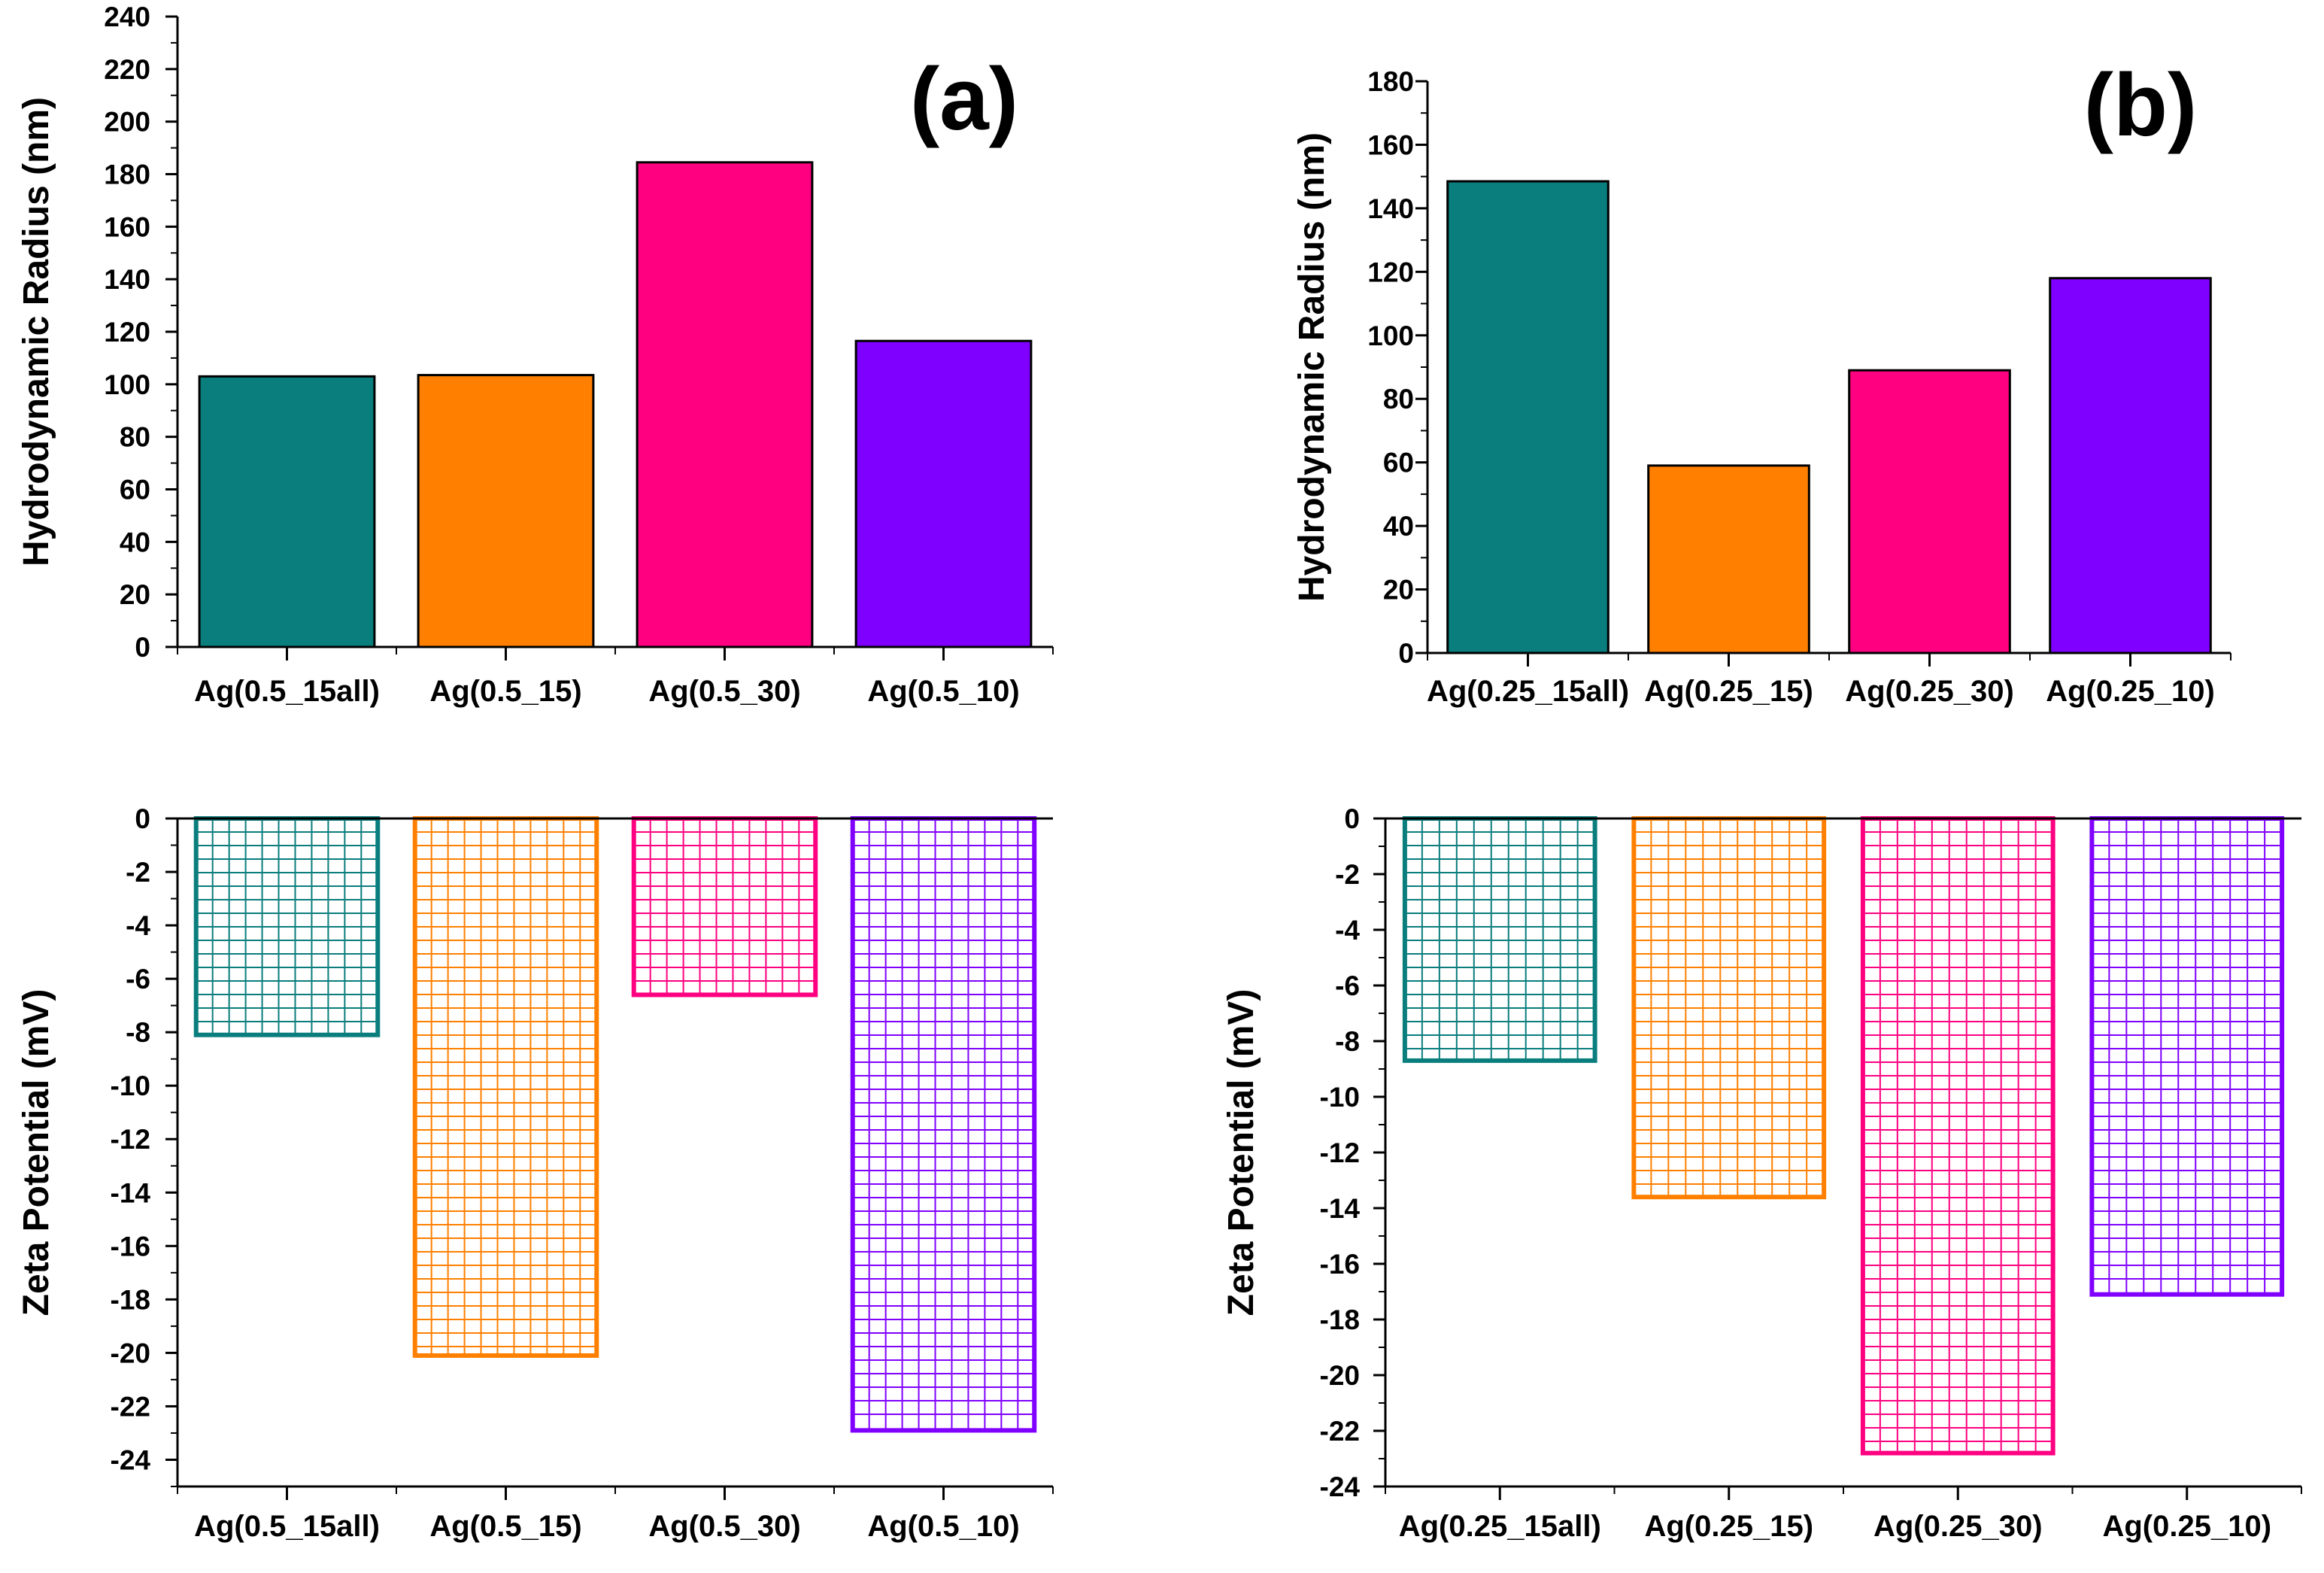  What do you see at coordinates (127, 17) in the screenshot?
I see `y-tick-label: 240` at bounding box center [127, 17].